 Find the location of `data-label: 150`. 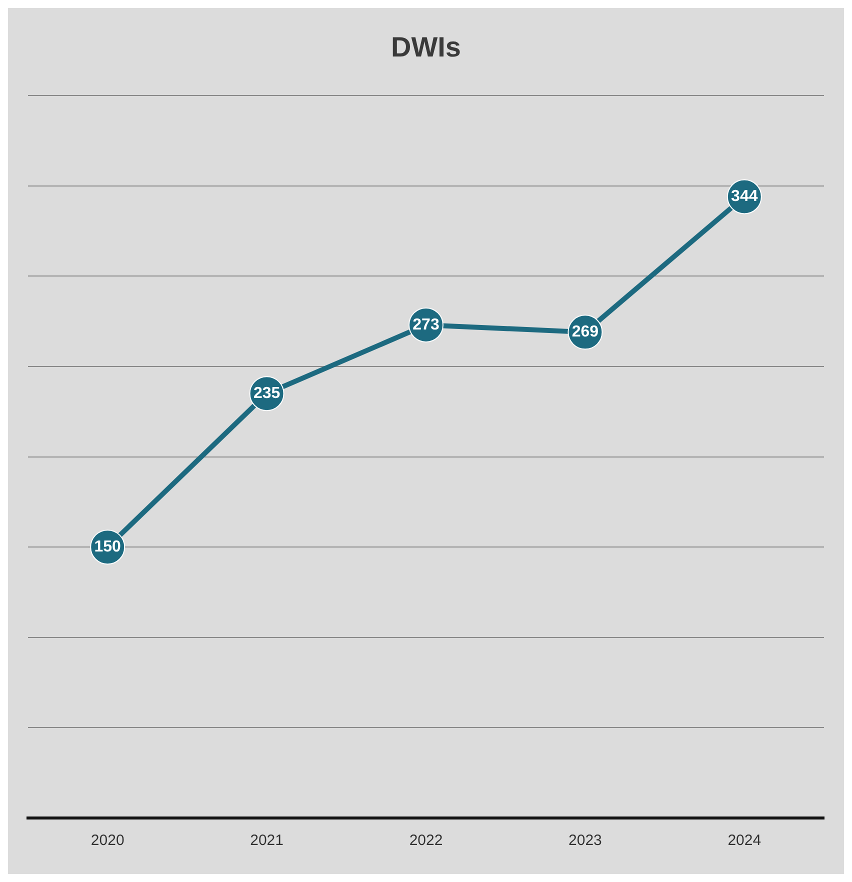

data-label: 150 is located at coordinates (108, 547).